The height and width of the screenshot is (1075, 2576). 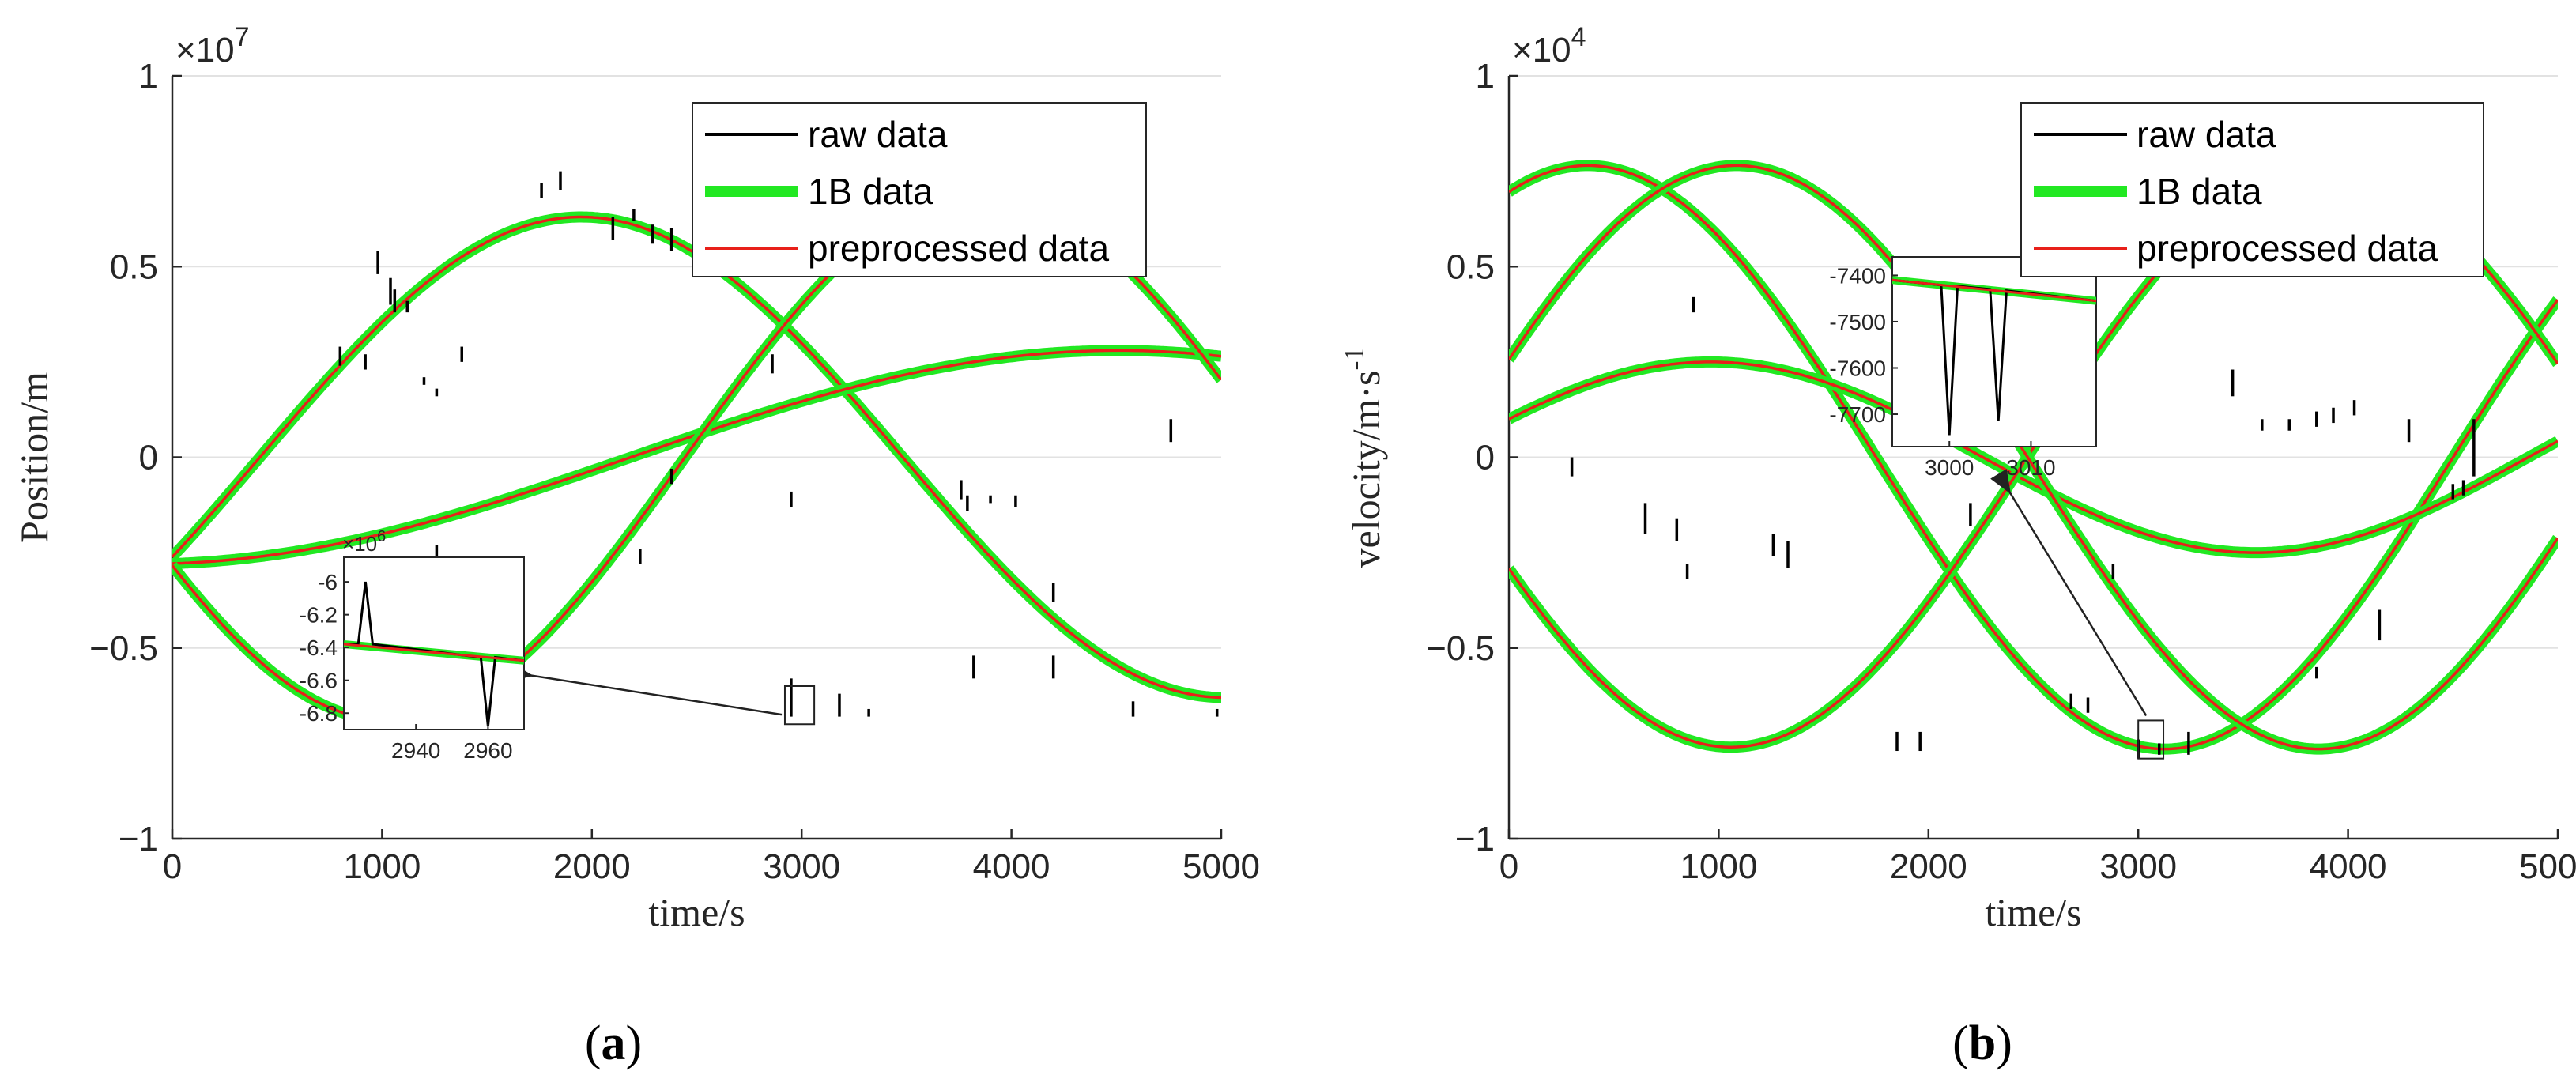 What do you see at coordinates (1578, 37) in the screenshot?
I see `y-multiplier-exponent: 4` at bounding box center [1578, 37].